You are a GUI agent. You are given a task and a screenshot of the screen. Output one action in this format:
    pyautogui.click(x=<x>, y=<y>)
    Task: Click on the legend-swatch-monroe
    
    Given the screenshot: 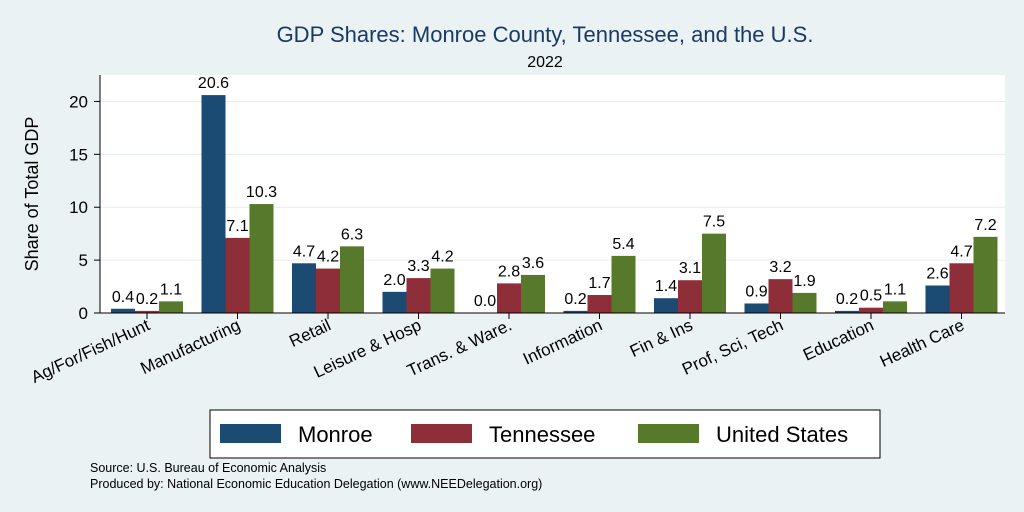 What is the action you would take?
    pyautogui.click(x=250, y=433)
    